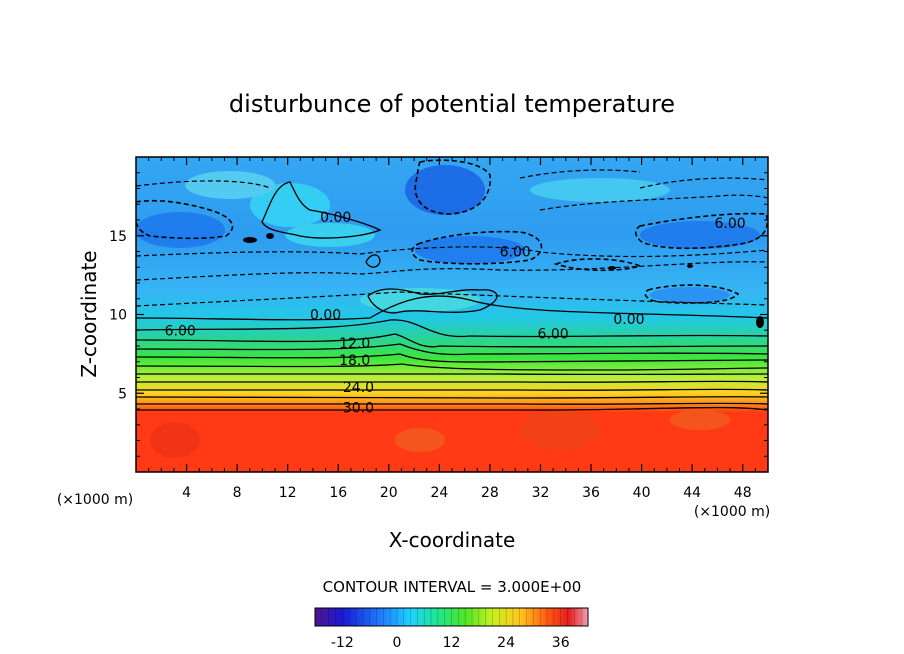  Describe the element at coordinates (358, 388) in the screenshot. I see `contour-label: 24.0` at that location.